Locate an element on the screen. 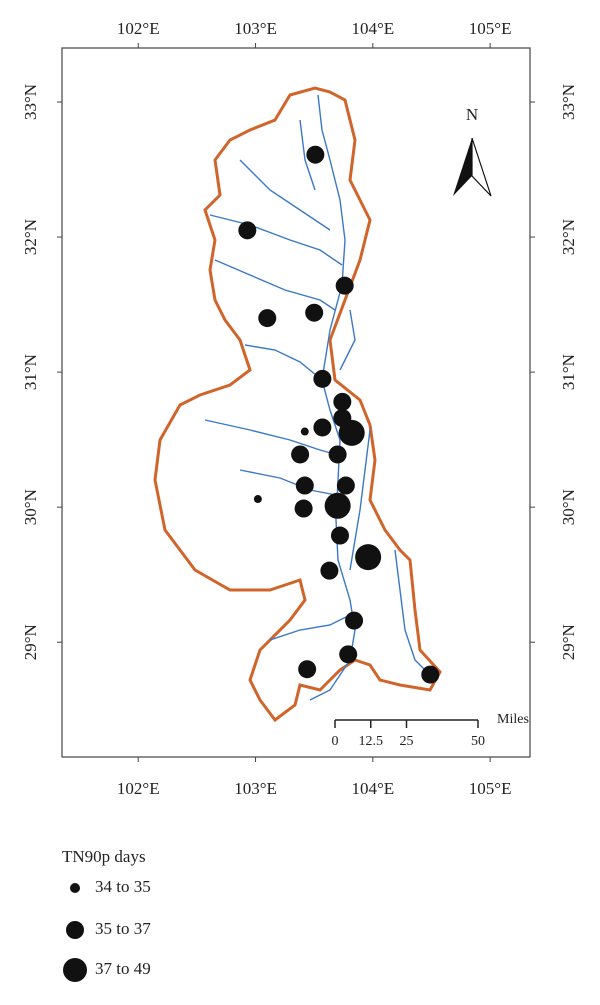  legend-label: 37 to 49 is located at coordinates (123, 968).